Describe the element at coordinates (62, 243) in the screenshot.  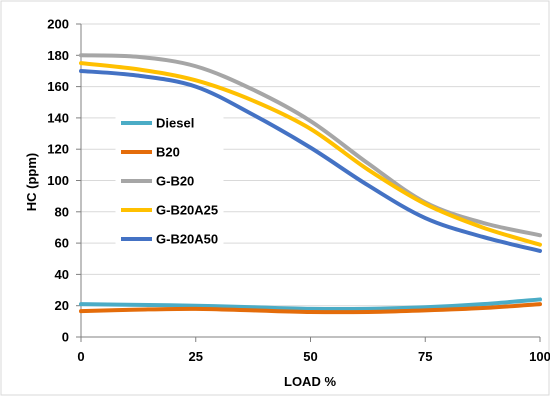
I see `y-tick-label: 60` at that location.